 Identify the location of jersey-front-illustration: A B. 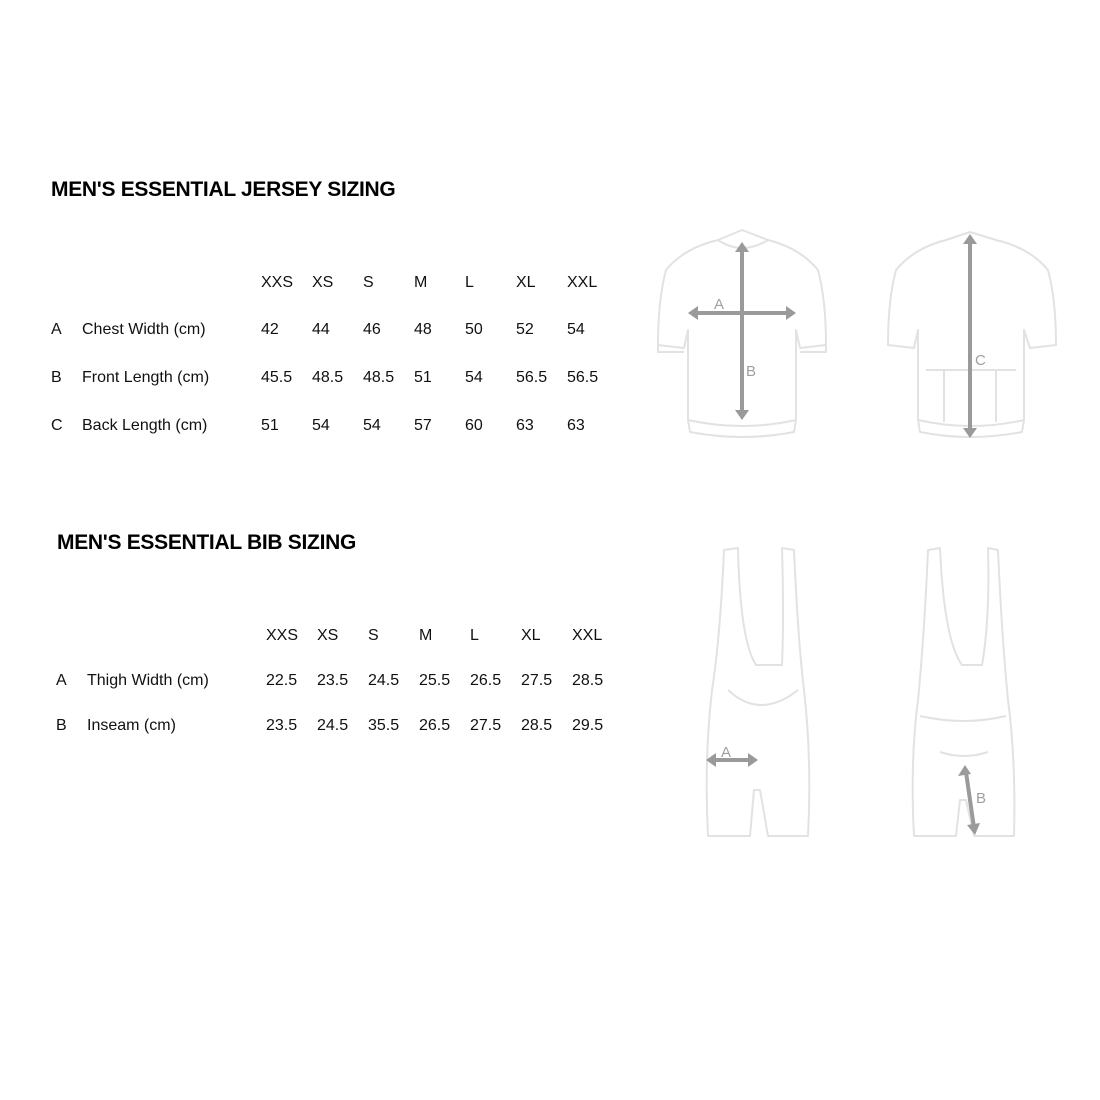
(742, 333).